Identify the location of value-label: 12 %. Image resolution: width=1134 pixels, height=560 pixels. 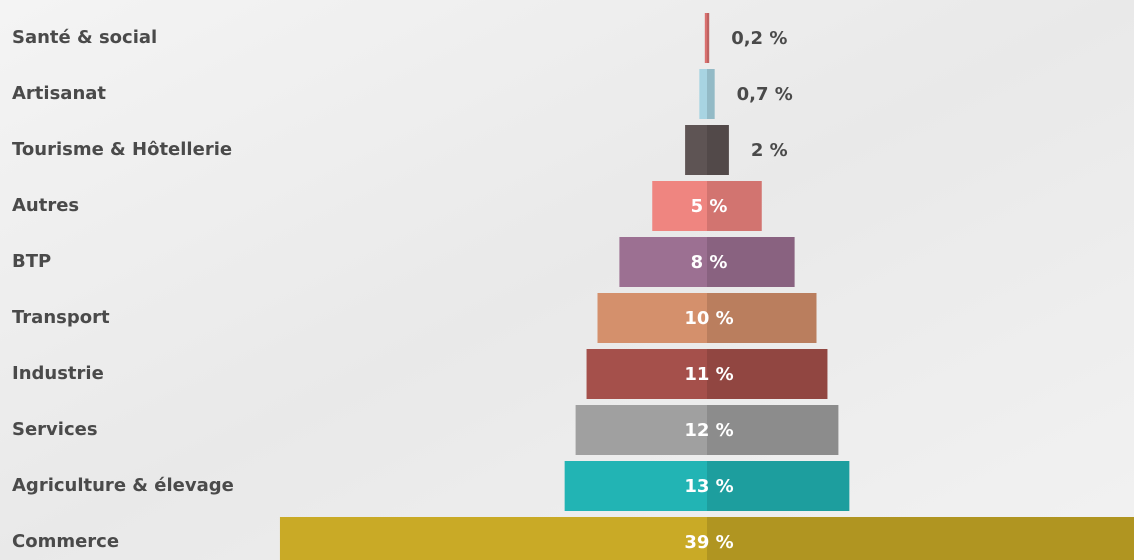
(708, 430).